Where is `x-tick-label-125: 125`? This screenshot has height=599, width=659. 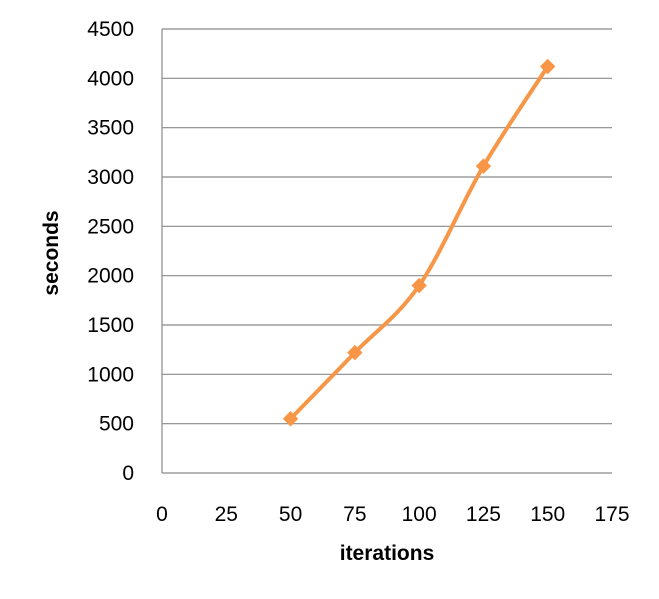
x-tick-label-125: 125 is located at coordinates (483, 514).